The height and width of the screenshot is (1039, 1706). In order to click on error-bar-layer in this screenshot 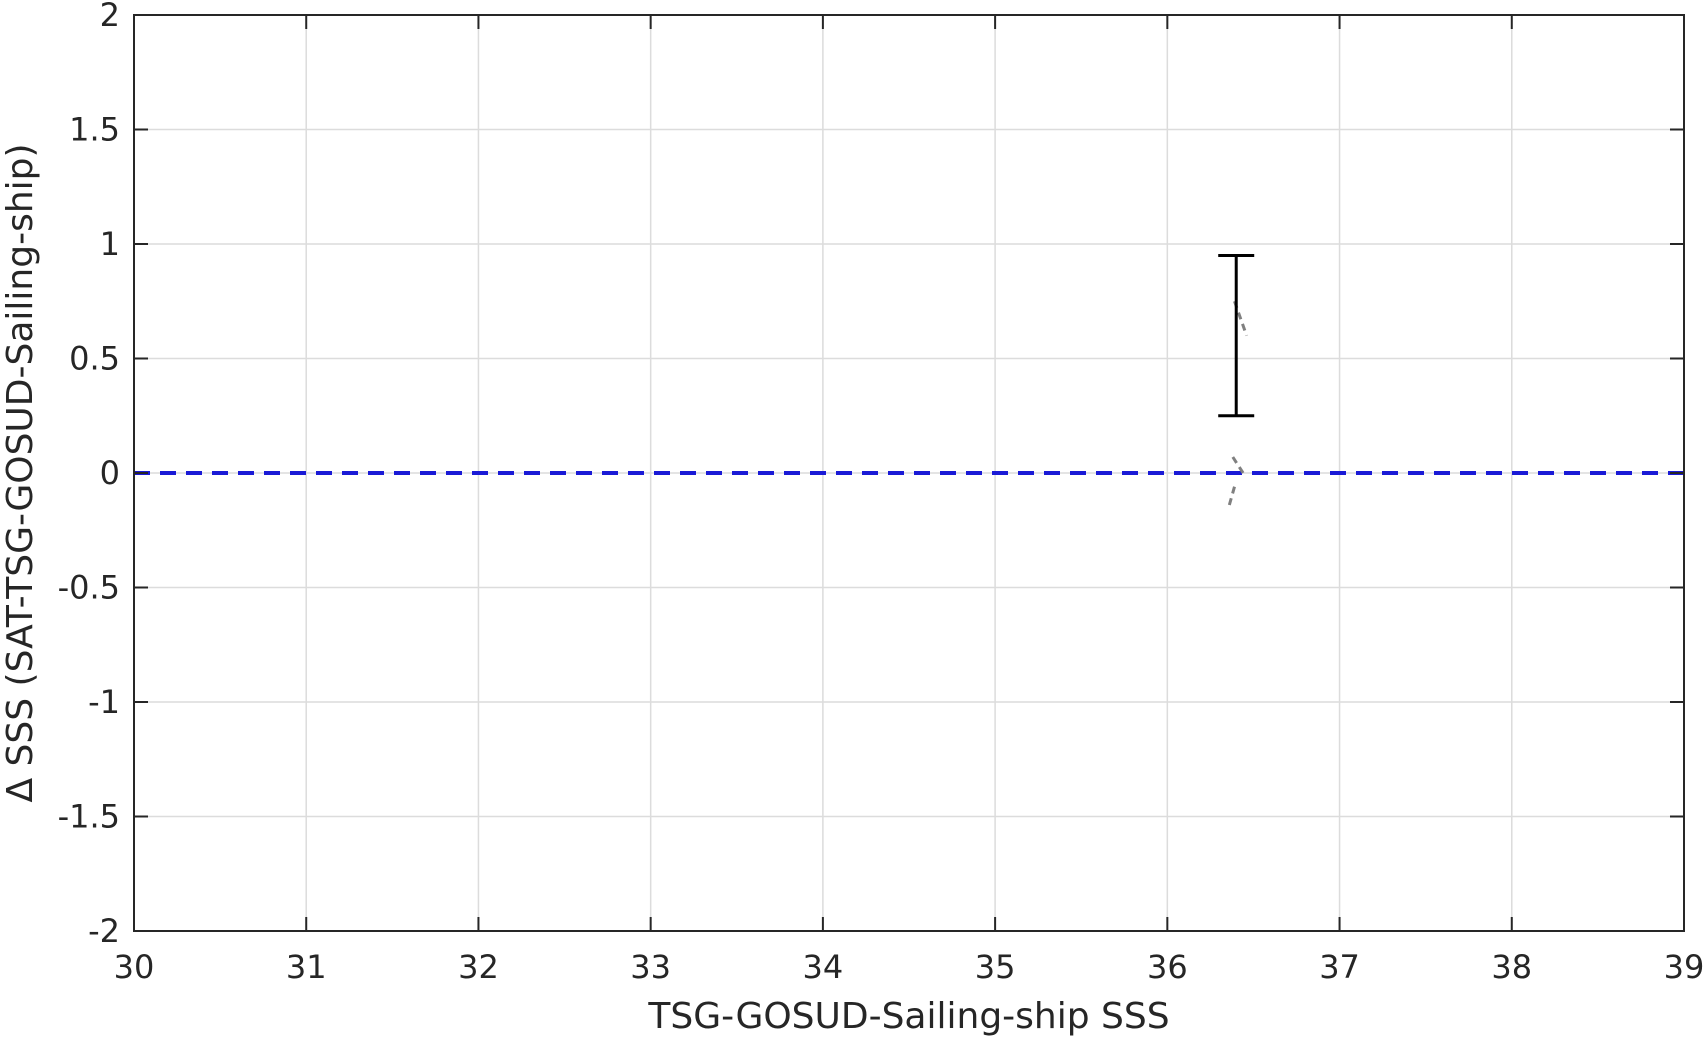, I will do `click(1236, 335)`.